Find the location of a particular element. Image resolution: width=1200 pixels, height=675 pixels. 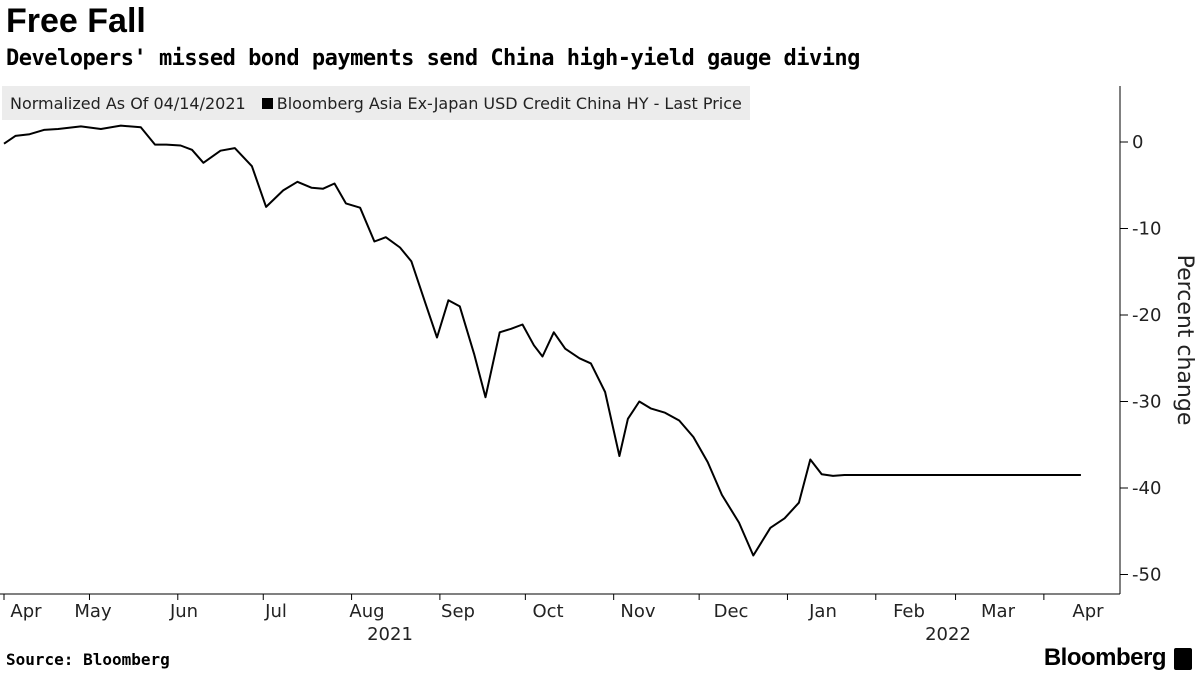

x-tick-label: Feb is located at coordinates (909, 611).